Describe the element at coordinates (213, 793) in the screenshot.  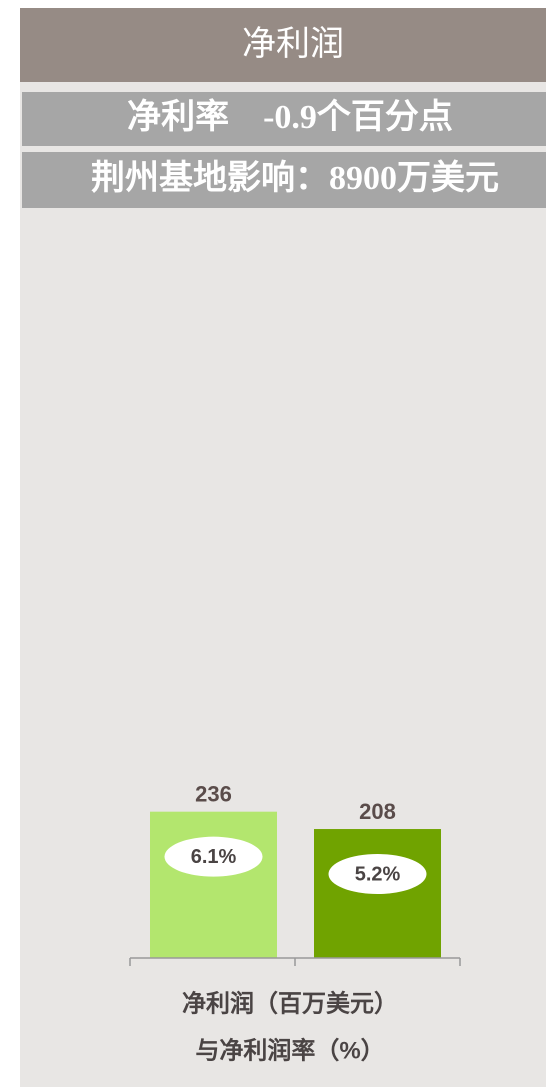
I see `value-label: 236` at that location.